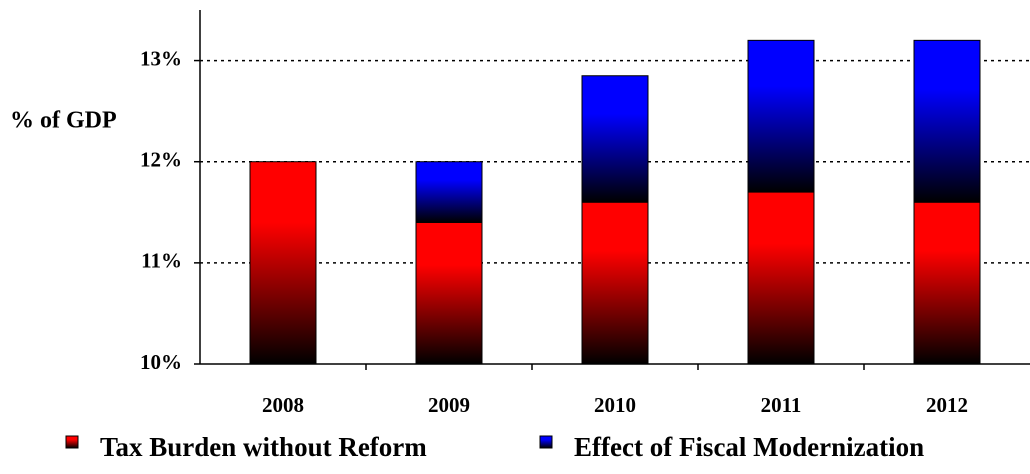  Describe the element at coordinates (947, 405) in the screenshot. I see `x-tick-label: 2012` at that location.